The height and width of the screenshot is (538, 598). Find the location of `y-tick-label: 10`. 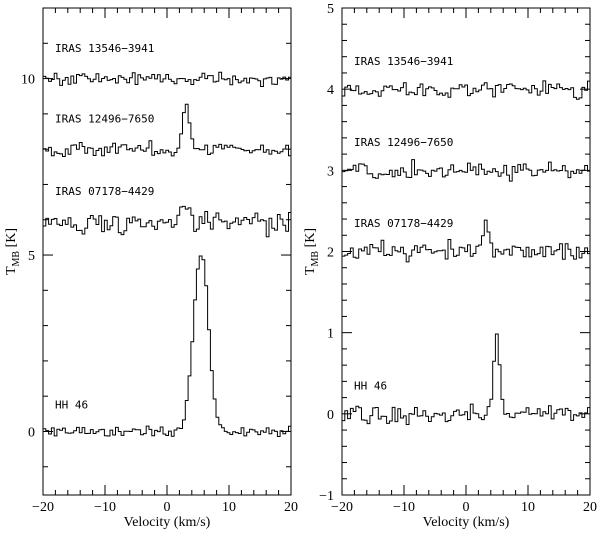

y-tick-label: 10 is located at coordinates (28, 80).